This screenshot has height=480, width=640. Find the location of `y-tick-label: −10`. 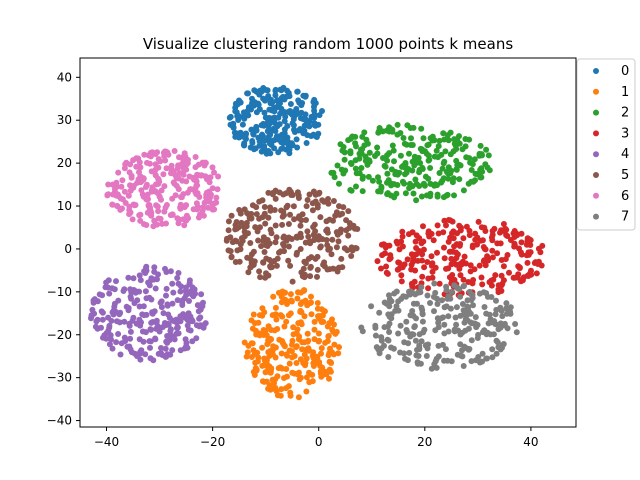

y-tick-label: −10 is located at coordinates (59, 292).